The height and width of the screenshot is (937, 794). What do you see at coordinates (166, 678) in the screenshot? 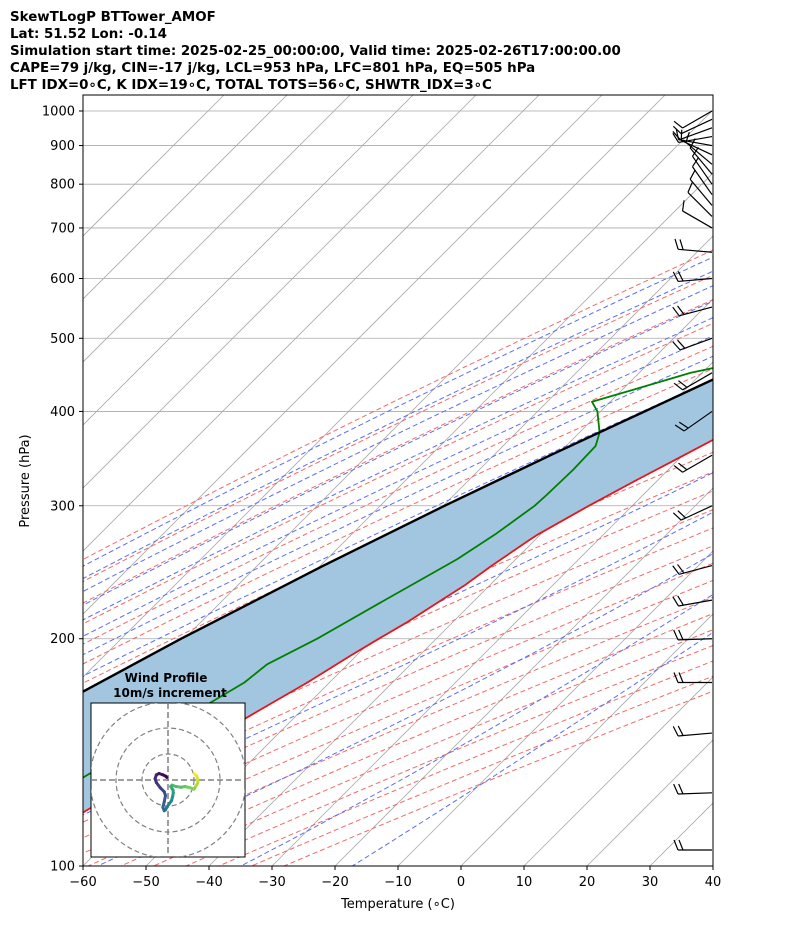
I see `hodograph-title: Wind Profile` at bounding box center [166, 678].